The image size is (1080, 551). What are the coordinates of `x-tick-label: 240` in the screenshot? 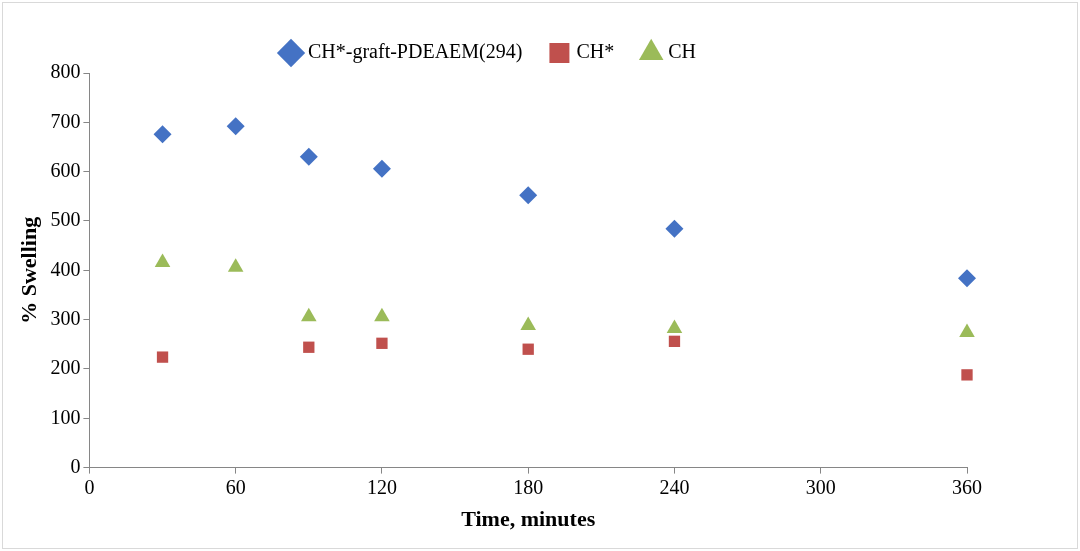 It's located at (674, 486).